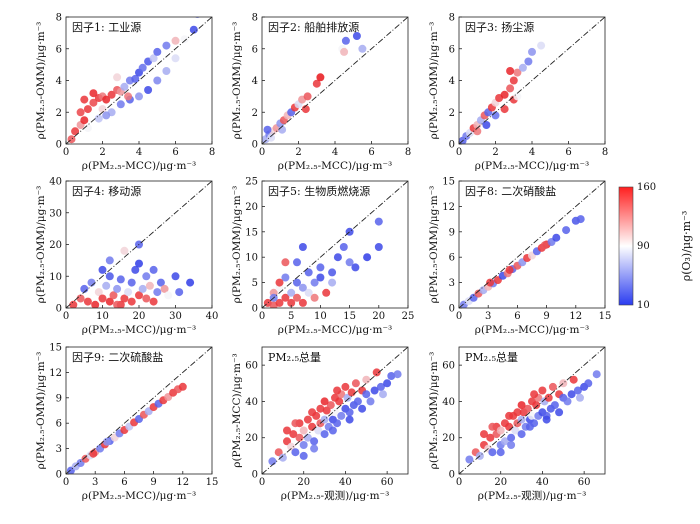 The image size is (700, 524). What do you see at coordinates (452, 145) in the screenshot?
I see `y-tick-label: 0` at bounding box center [452, 145].